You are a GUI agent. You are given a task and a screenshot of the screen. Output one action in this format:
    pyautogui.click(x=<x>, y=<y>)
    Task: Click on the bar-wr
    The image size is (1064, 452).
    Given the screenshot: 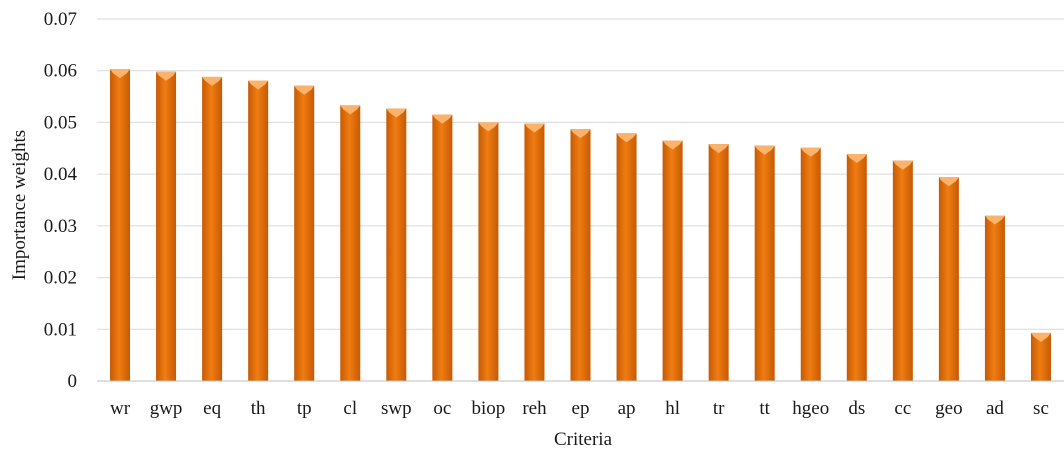 What is the action you would take?
    pyautogui.click(x=120, y=225)
    